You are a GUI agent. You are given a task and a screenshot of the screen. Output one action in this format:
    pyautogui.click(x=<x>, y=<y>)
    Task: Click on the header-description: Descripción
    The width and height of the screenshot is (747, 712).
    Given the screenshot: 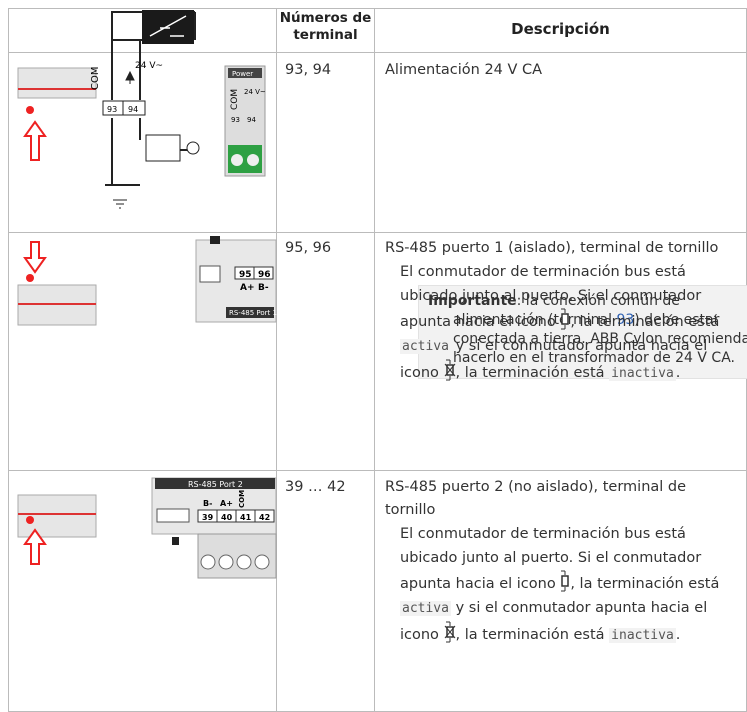 What is the action you would take?
    pyautogui.click(x=560, y=29)
    